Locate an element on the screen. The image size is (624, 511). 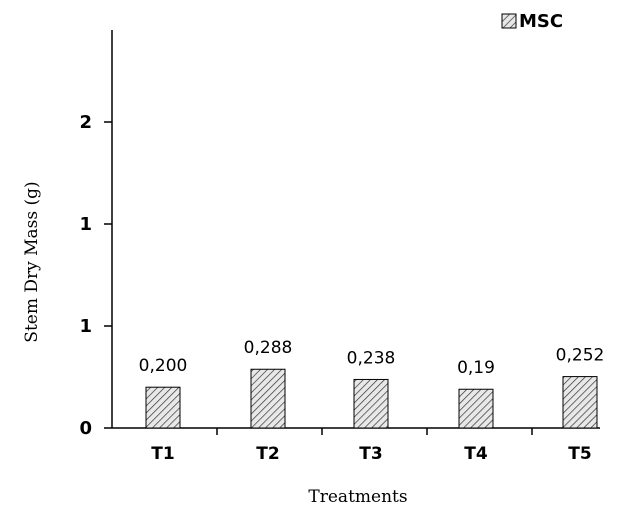
data-labels-group: 0,200 0,288 0,238 0,19 0,252 is located at coordinates (372, 358).